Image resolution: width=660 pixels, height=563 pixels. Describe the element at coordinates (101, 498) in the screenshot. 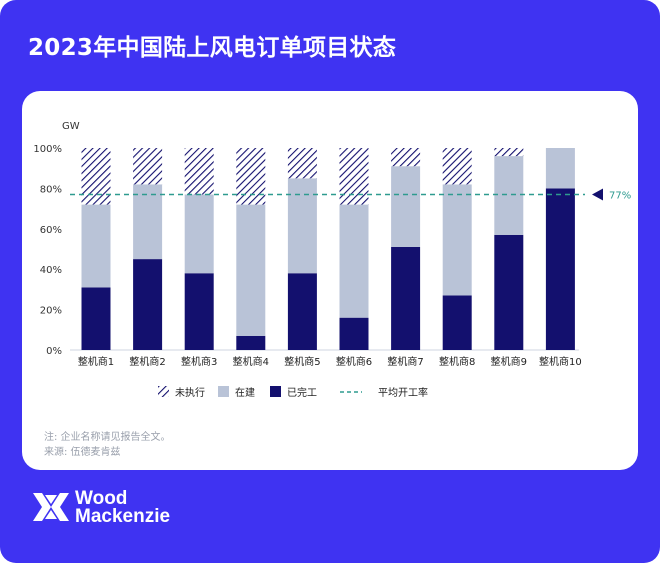

I see `logo-line-wood: Wood` at that location.